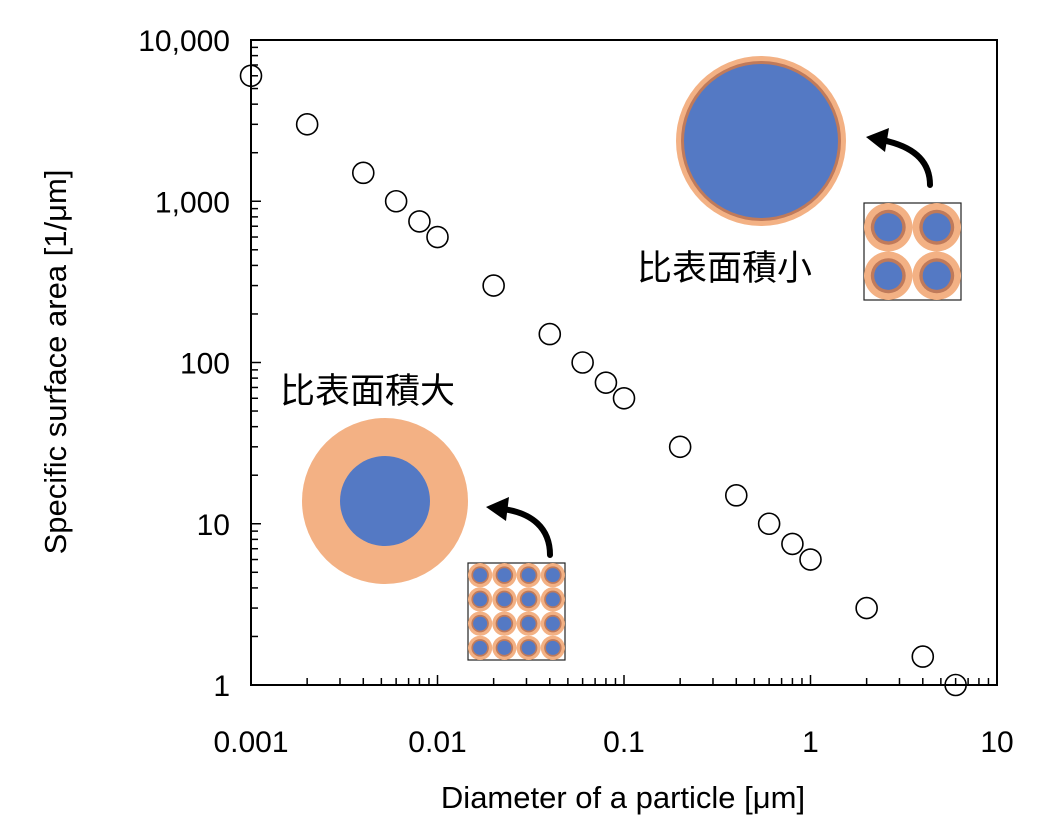 This screenshot has width=1045, height=825. What do you see at coordinates (724, 269) in the screenshot?
I see `annotation-small-ssa: 比表面積小` at bounding box center [724, 269].